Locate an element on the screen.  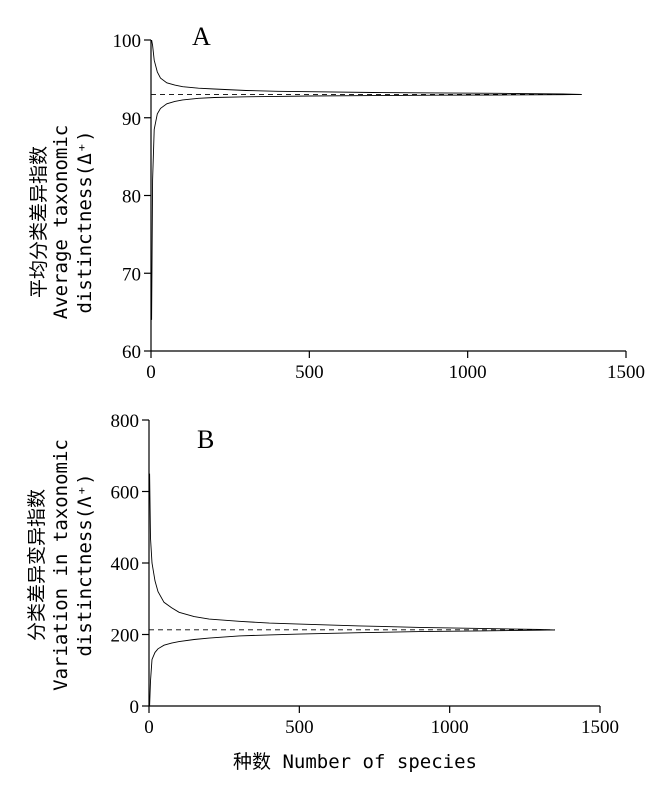
panel-b-ylabel-en-1: Variation in taxonomic is located at coordinates (61, 565).